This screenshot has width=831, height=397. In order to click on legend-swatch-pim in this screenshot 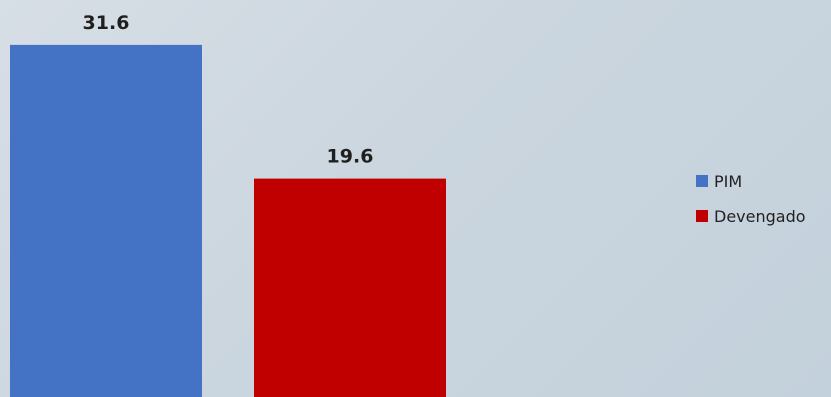, I will do `click(702, 181)`.